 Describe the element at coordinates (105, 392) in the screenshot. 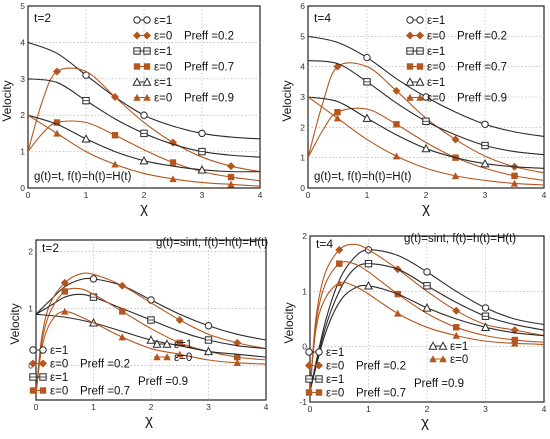

I see `legend-preff-label: Preff =0.7` at that location.